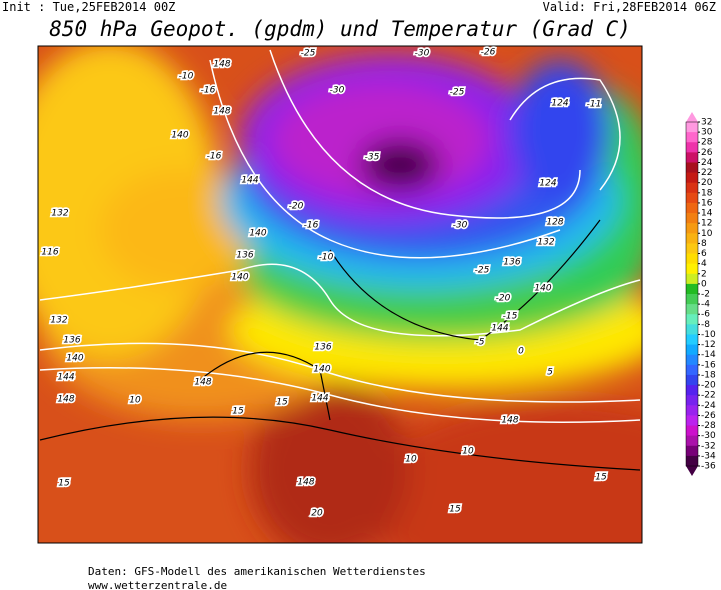  Describe the element at coordinates (706, 173) in the screenshot. I see `colorbar-tick-label: 22` at that location.